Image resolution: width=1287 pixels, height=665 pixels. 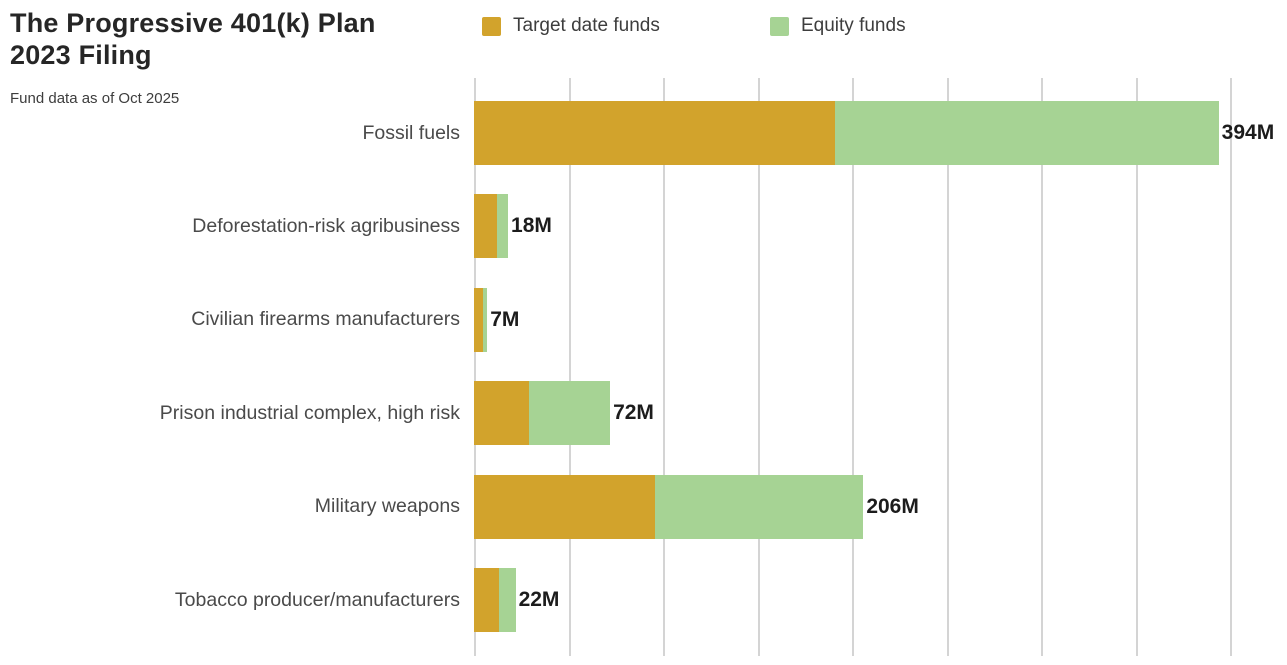 I want to click on gridline-150M, so click(x=758, y=367).